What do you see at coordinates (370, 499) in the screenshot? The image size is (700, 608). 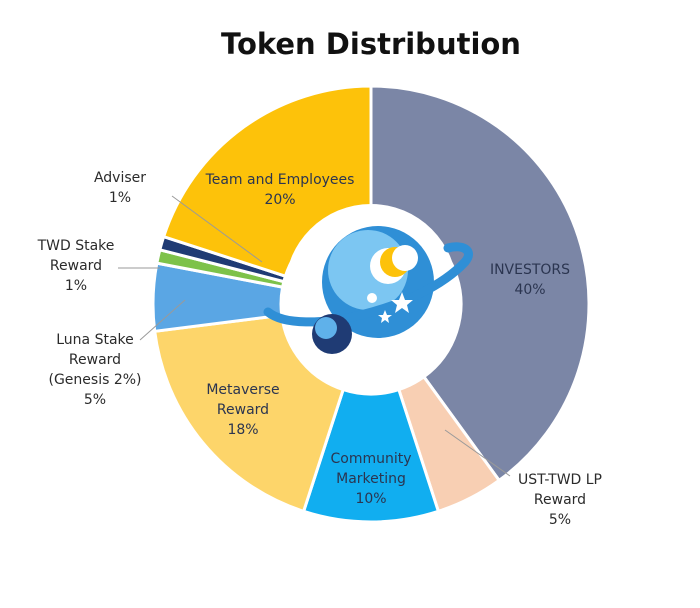 I see `label-community-value: 10%` at bounding box center [370, 499].